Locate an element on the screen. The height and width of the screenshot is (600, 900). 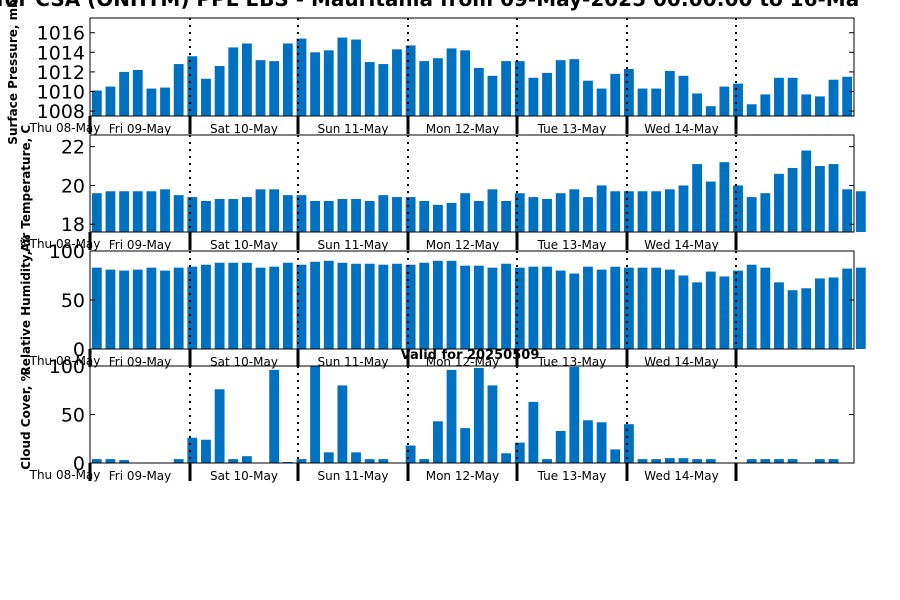
y-tick-label: 1016 is located at coordinates (61, 34).